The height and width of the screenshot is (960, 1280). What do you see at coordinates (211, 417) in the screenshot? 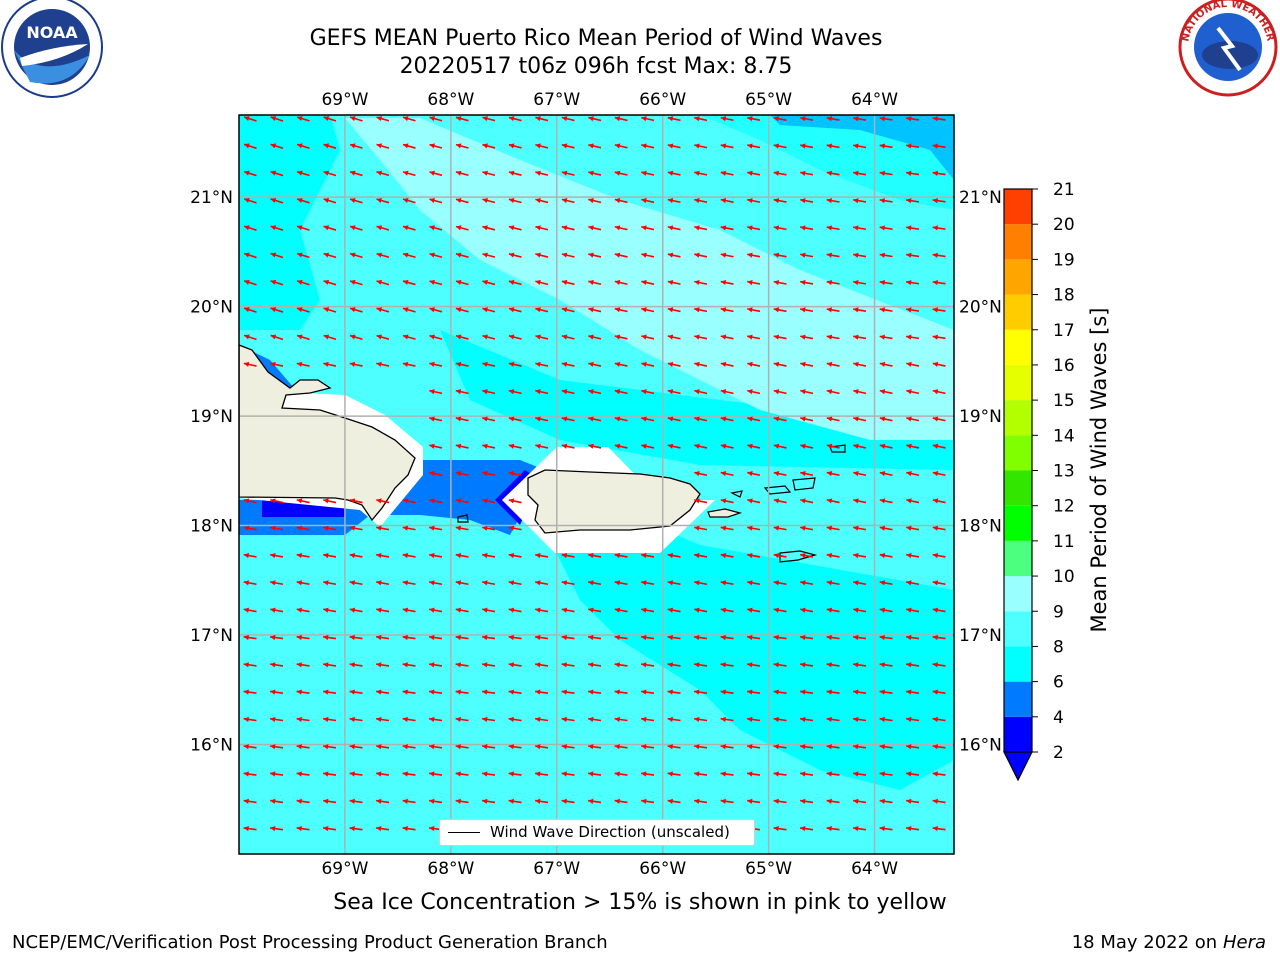
I see `lat-label-left: 19°N` at bounding box center [211, 417].